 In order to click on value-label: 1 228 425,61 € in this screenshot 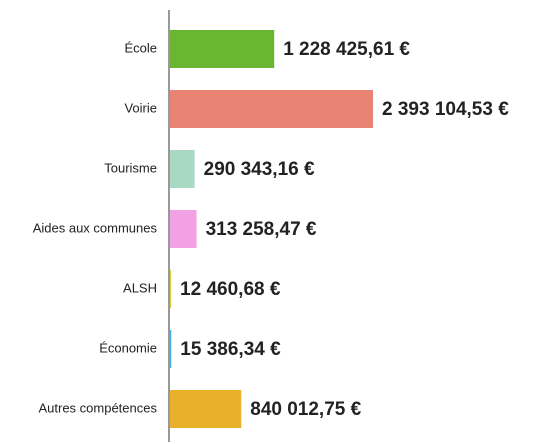, I will do `click(346, 49)`.